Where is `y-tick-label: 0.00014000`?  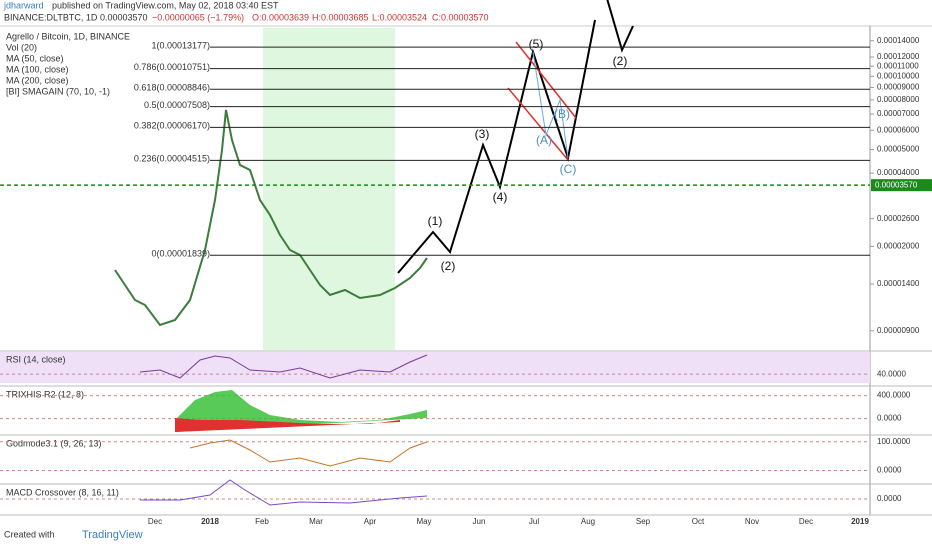 y-tick-label: 0.00014000 is located at coordinates (898, 40).